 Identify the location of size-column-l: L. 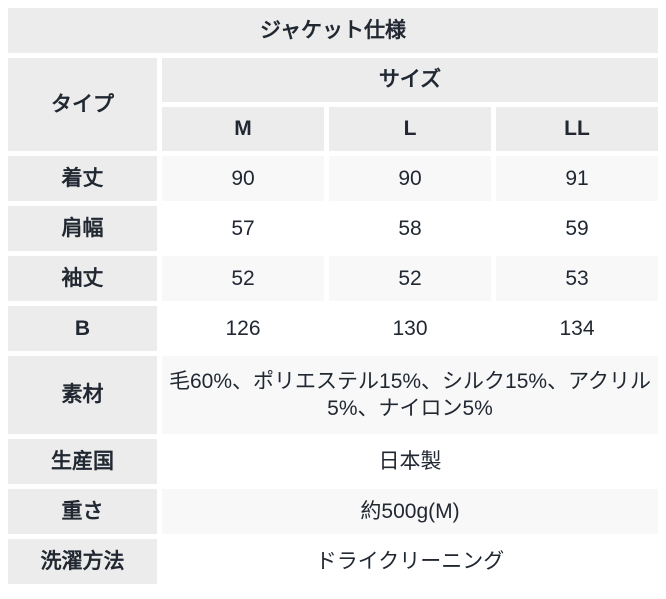
(410, 129).